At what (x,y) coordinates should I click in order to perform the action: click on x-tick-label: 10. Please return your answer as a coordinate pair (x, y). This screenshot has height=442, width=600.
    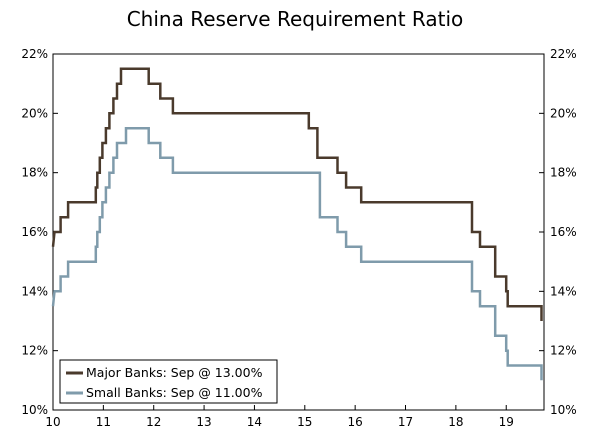
    Looking at the image, I should click on (52, 422).